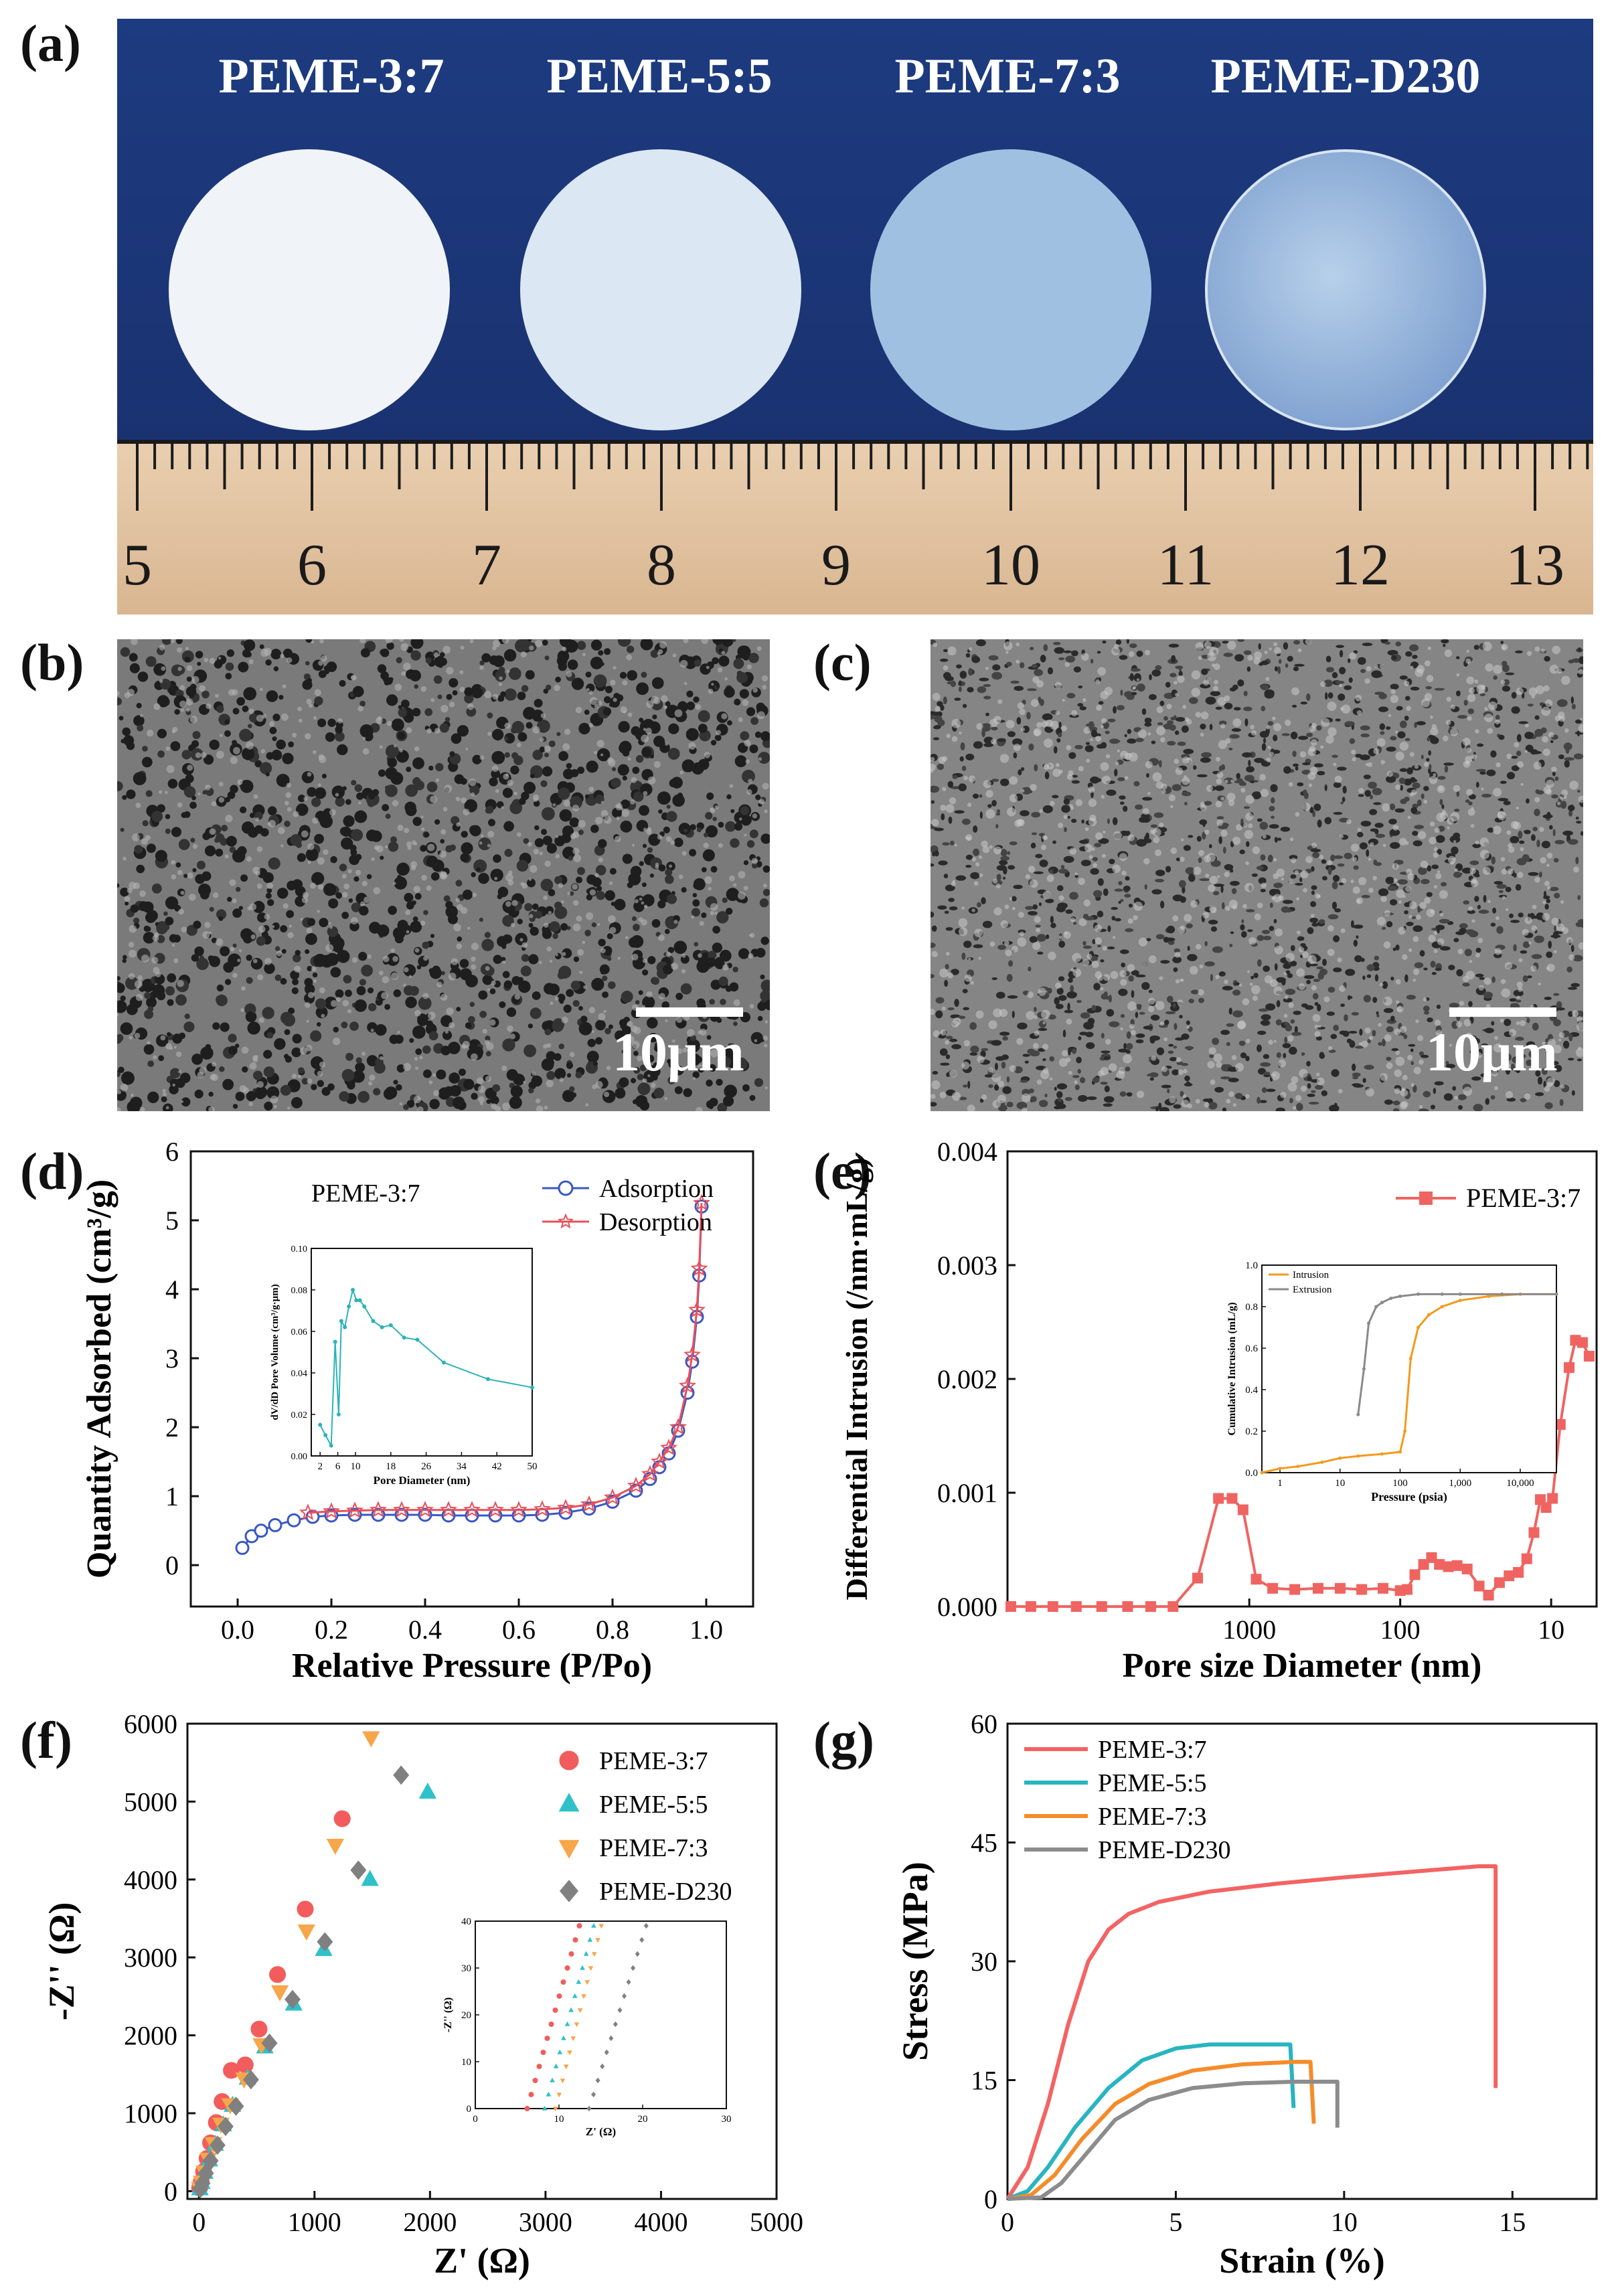  I want to click on y-tick-label: 45, so click(984, 1843).